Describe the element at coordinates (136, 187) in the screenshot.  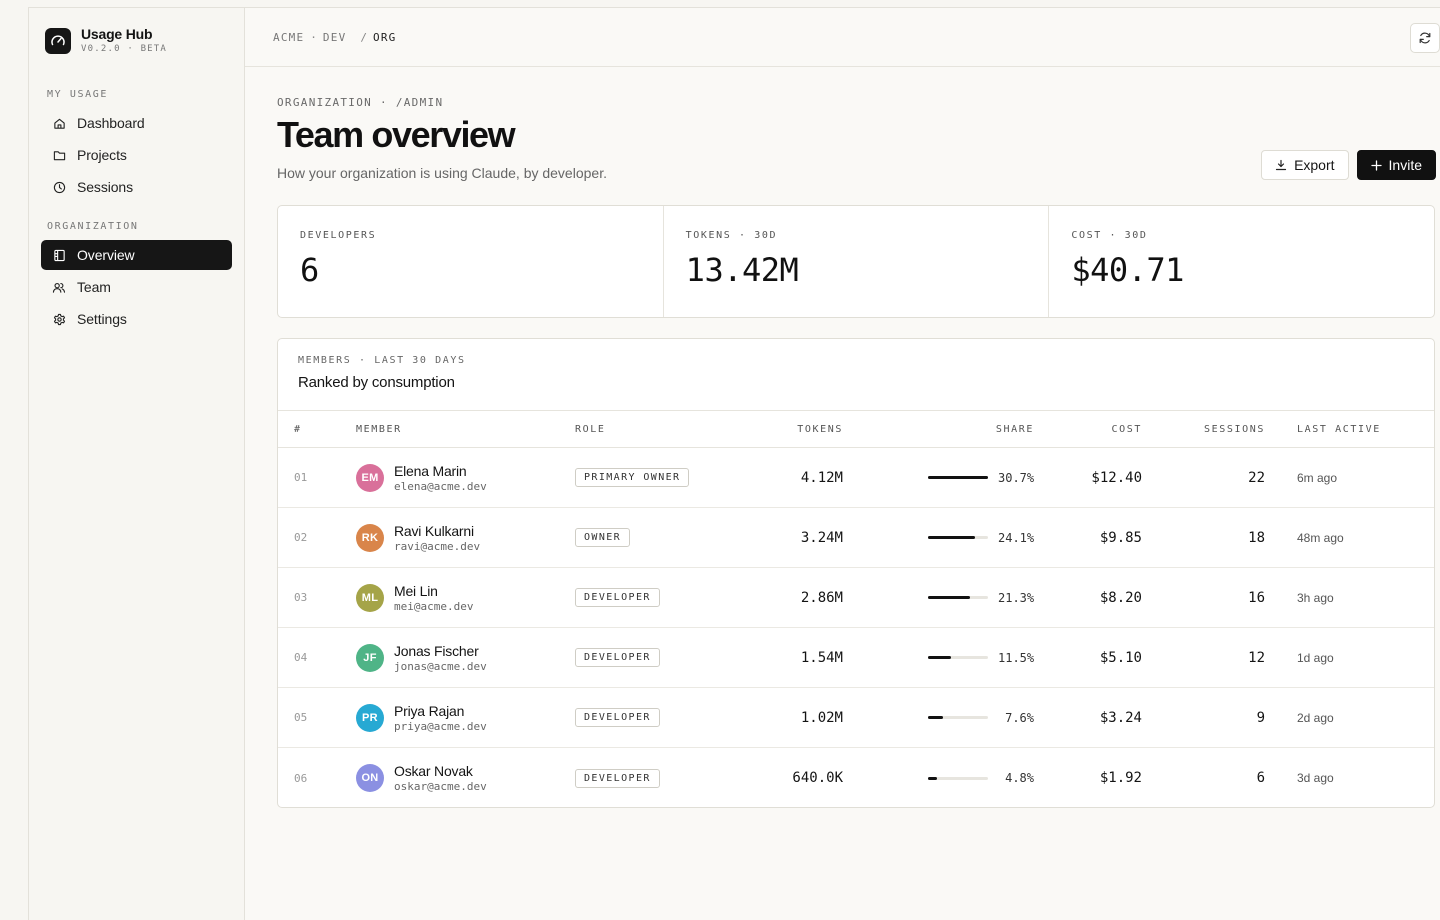
I see `sidebar-item-sessions: Sessions` at that location.